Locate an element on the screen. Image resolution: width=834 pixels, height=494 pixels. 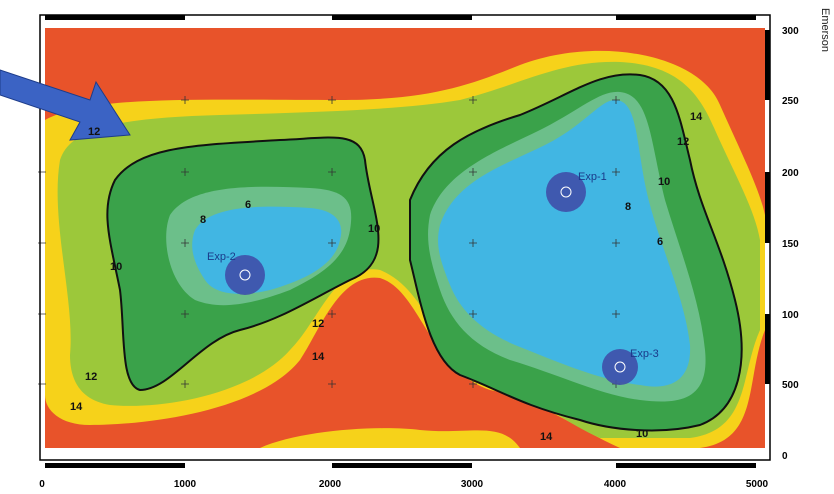
y-tick-label: 500 is located at coordinates (790, 385).